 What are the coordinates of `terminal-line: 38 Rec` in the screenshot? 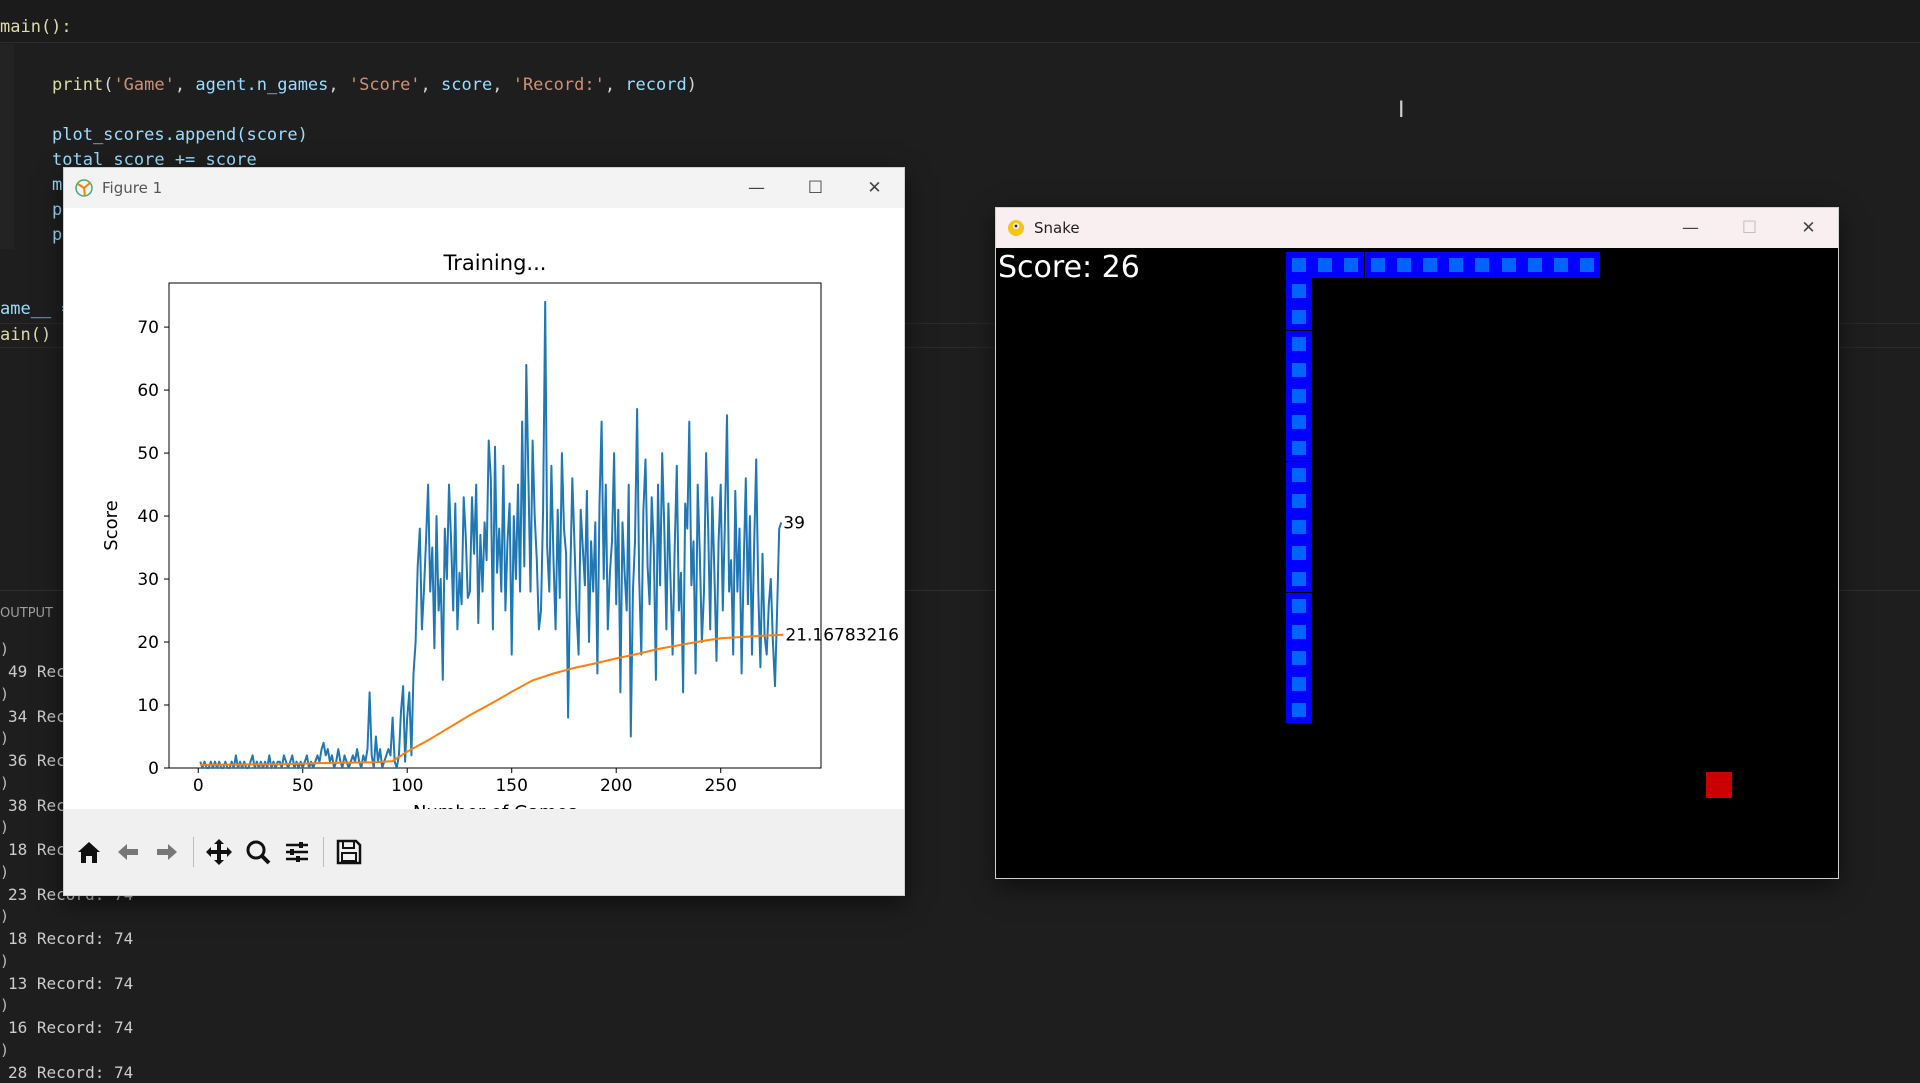 It's located at (37, 805).